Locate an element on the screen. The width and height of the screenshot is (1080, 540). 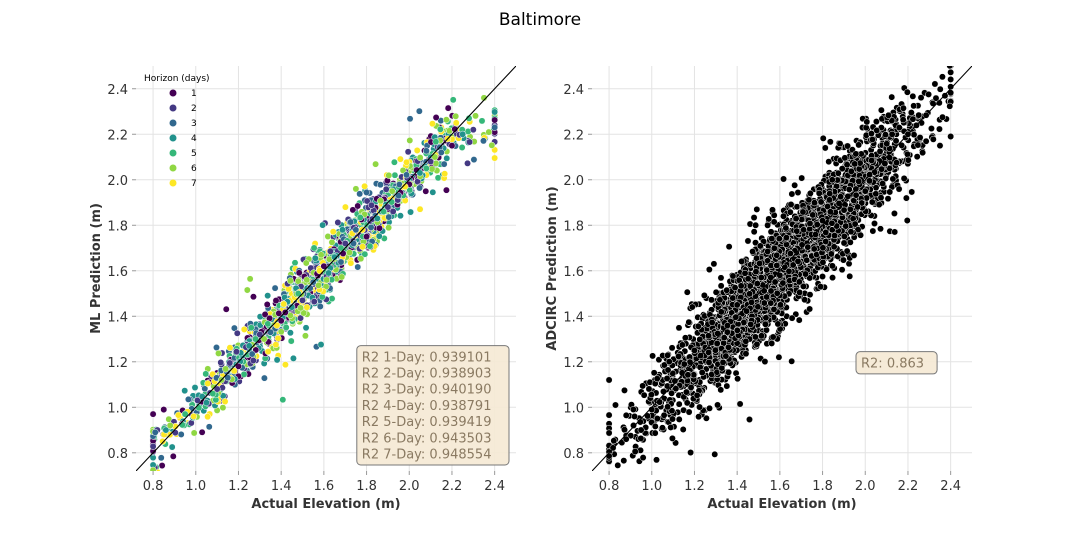
legend-label: 7 is located at coordinates (194, 184).